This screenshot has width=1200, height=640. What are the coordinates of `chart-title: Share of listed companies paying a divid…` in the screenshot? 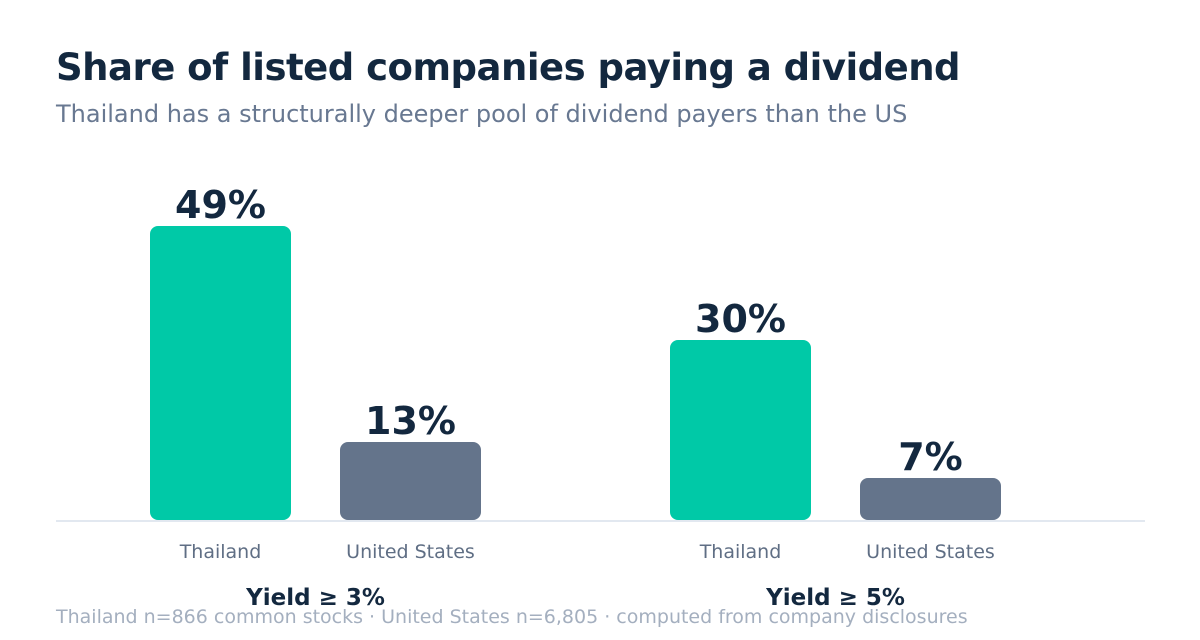 It's located at (508, 67).